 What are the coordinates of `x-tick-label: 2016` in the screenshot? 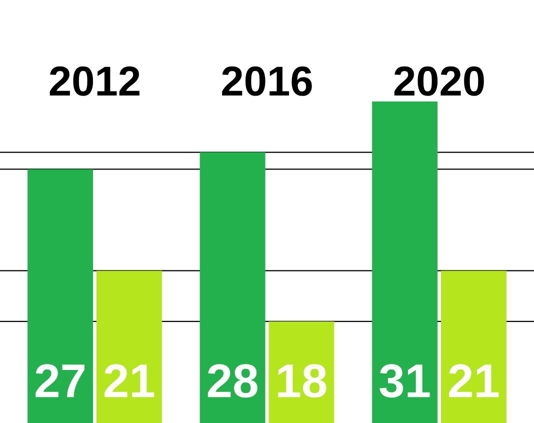 It's located at (267, 81).